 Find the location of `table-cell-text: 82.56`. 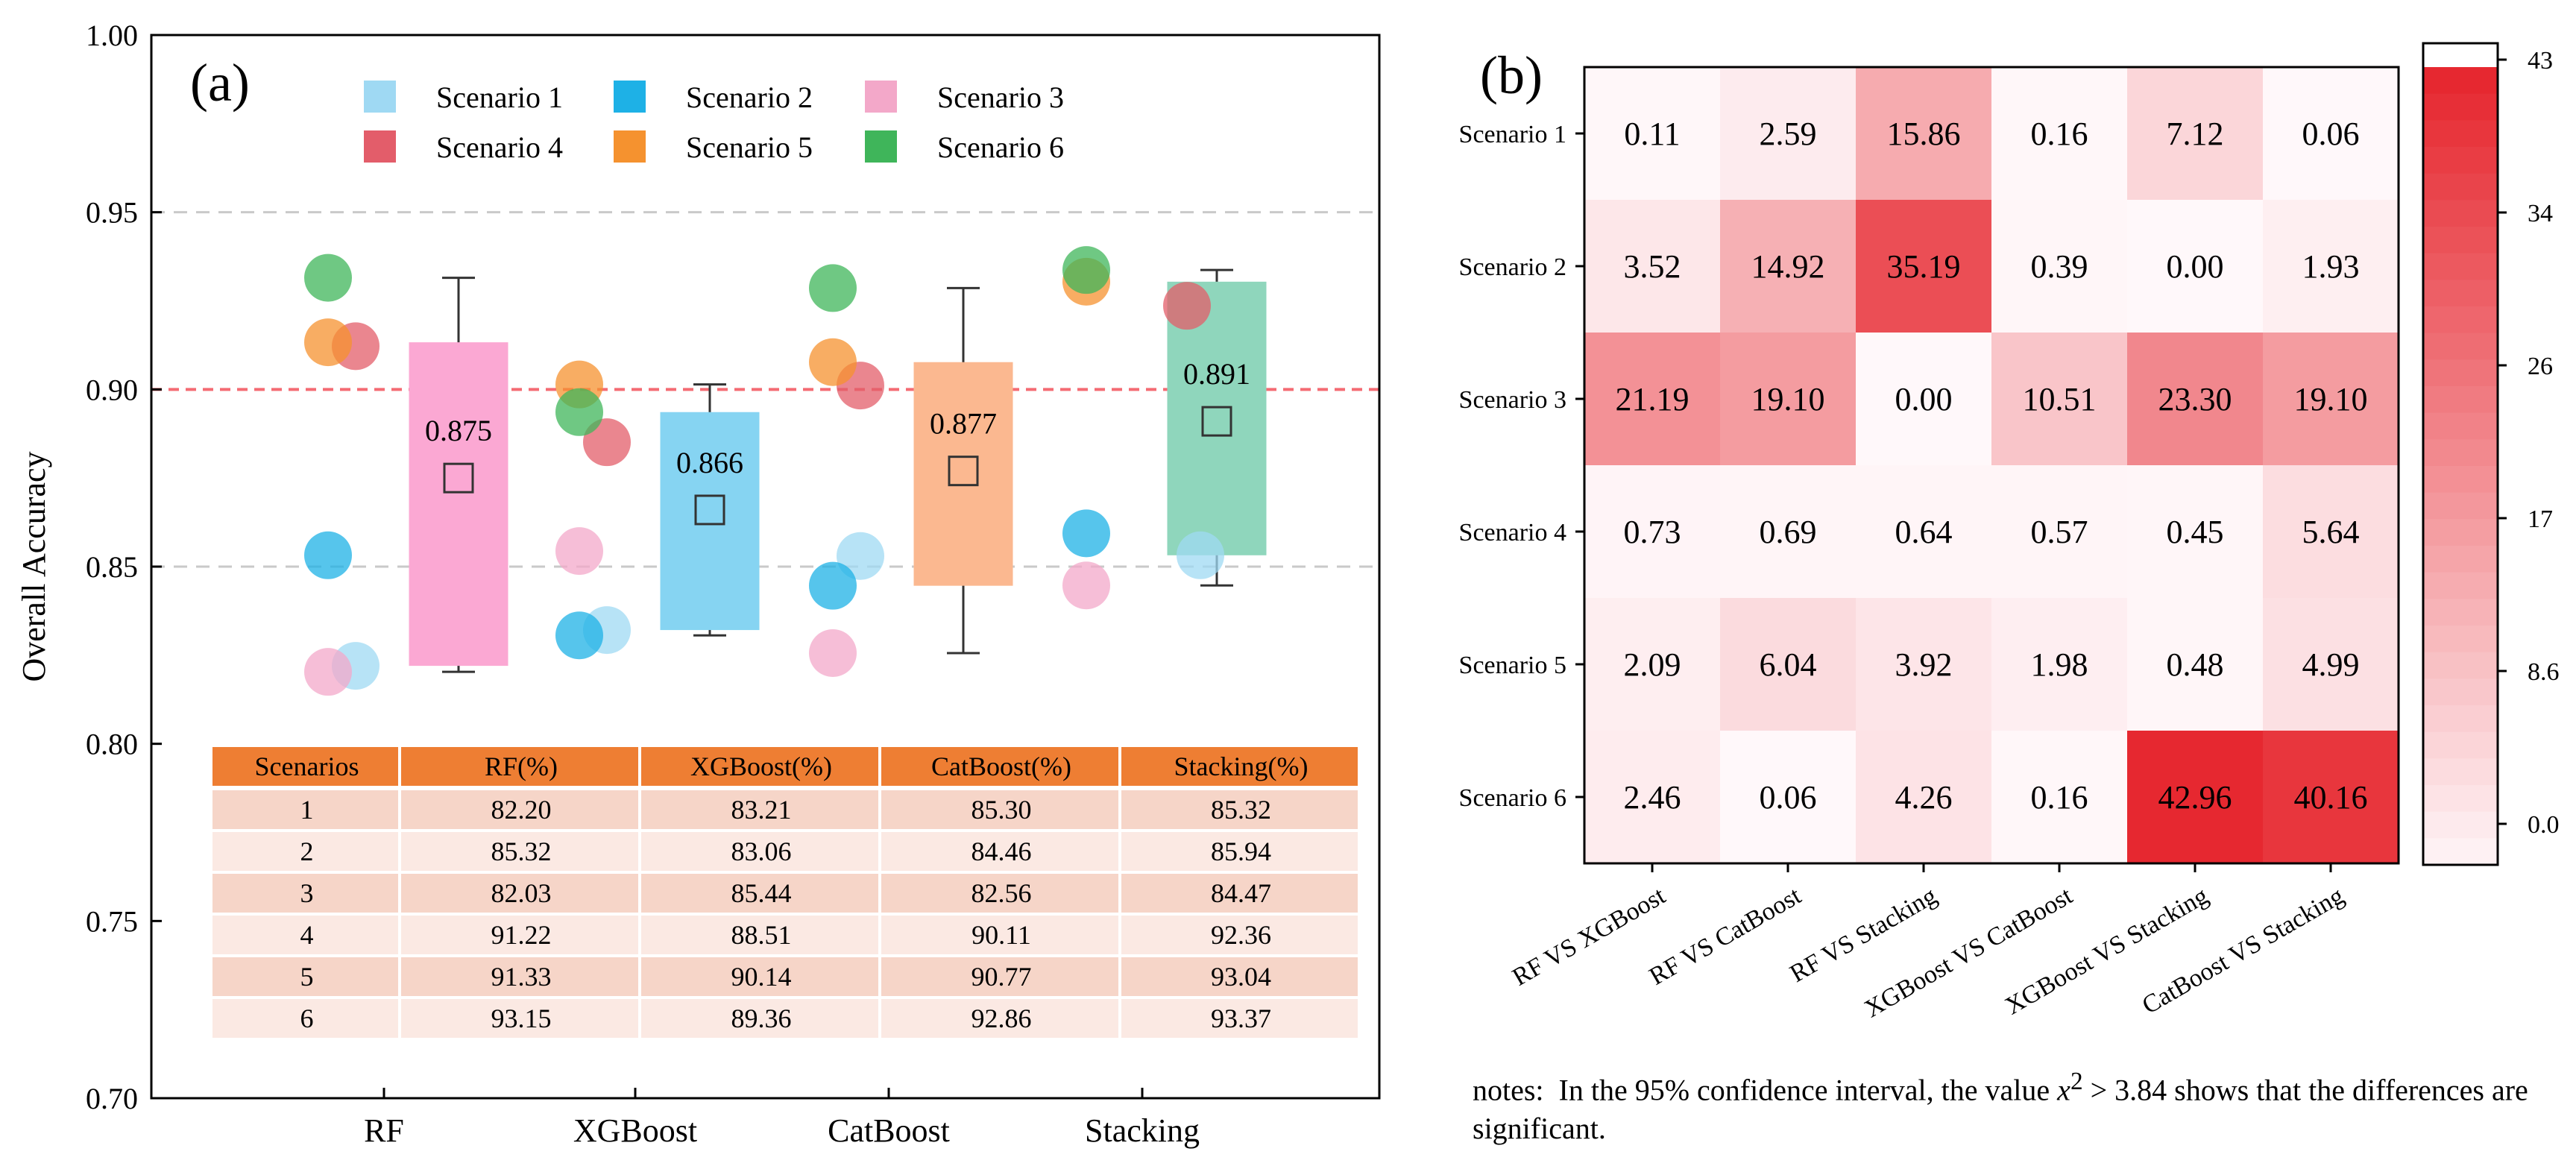

table-cell-text: 82.56 is located at coordinates (1001, 893).